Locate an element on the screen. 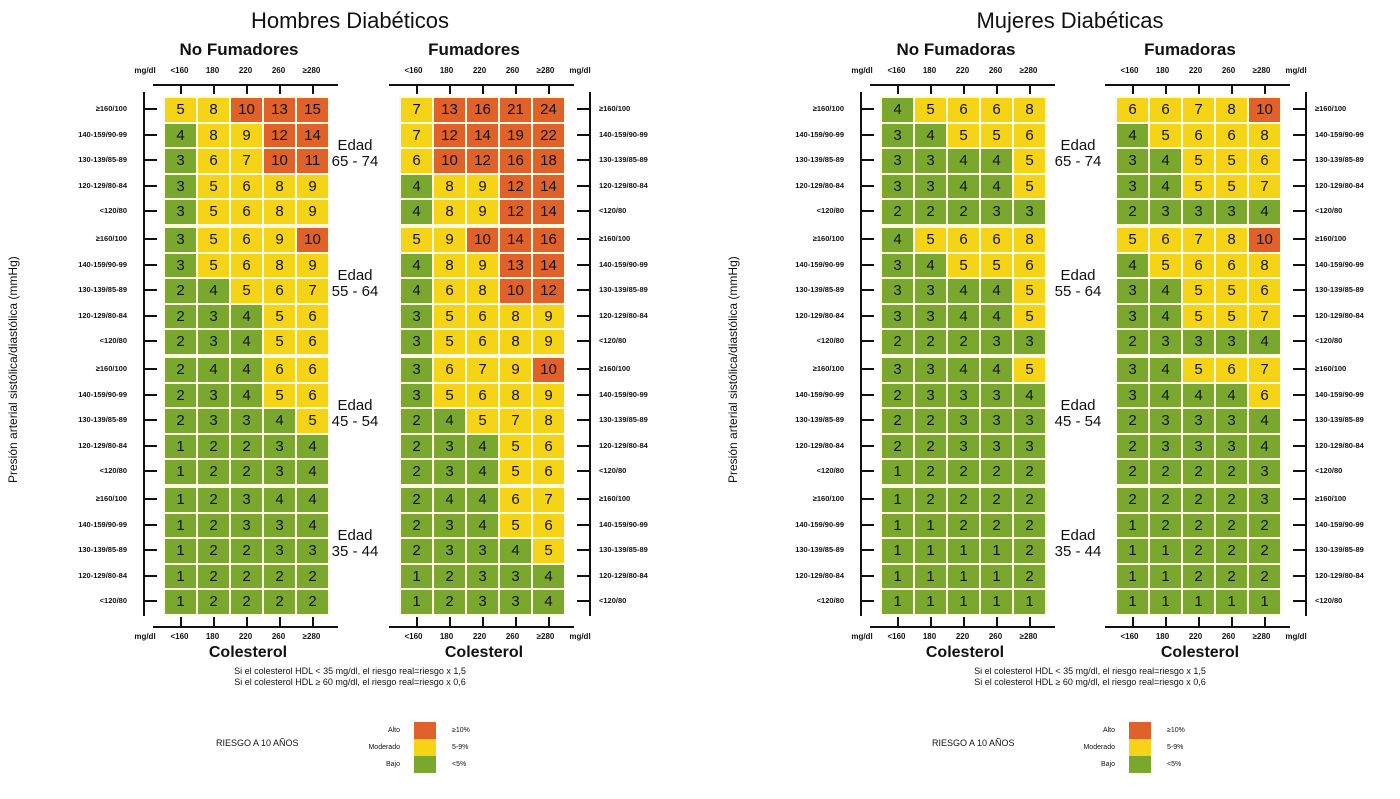  age-label-range: 35 - 44 is located at coordinates (1078, 551).